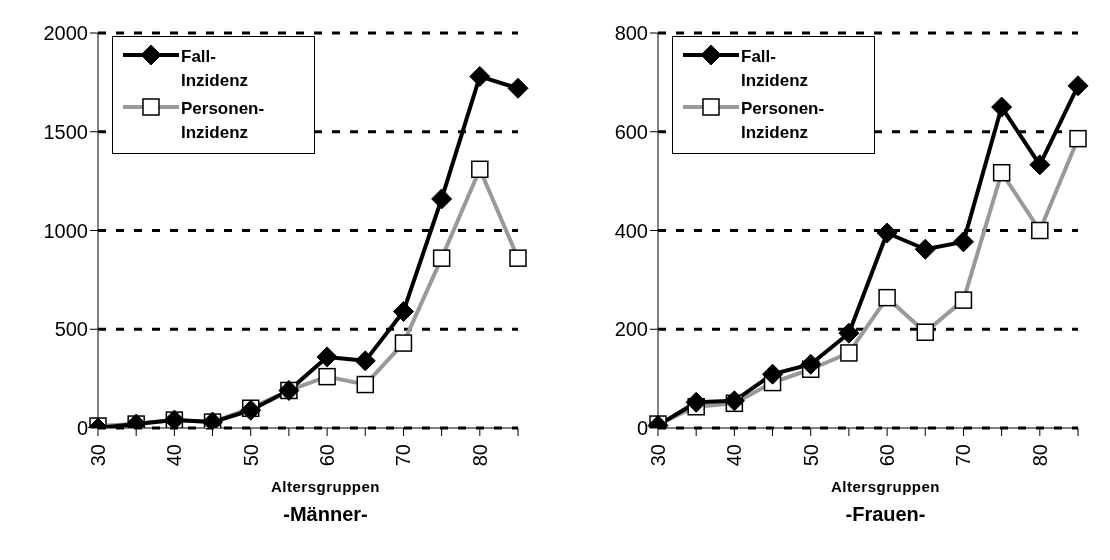  What do you see at coordinates (65, 230) in the screenshot?
I see `y-tick-label: 1000` at bounding box center [65, 230].